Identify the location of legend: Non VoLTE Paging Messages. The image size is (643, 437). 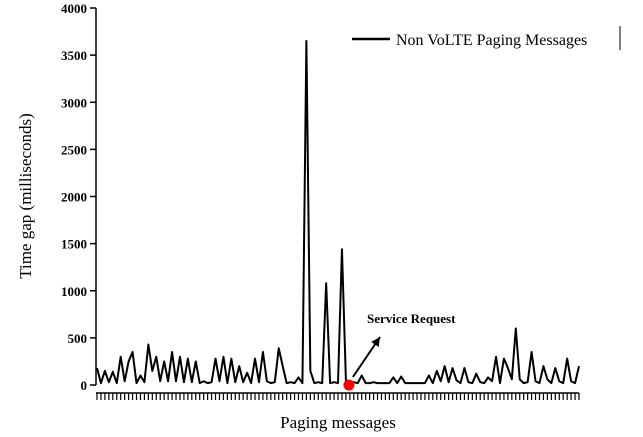
(486, 38).